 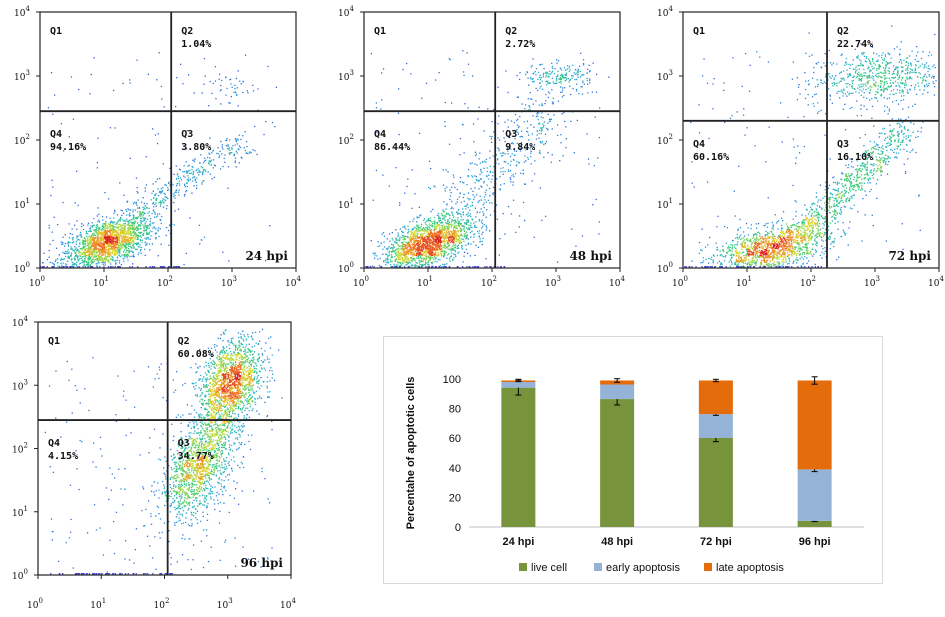 I want to click on legend-label: live cell, so click(x=549, y=568).